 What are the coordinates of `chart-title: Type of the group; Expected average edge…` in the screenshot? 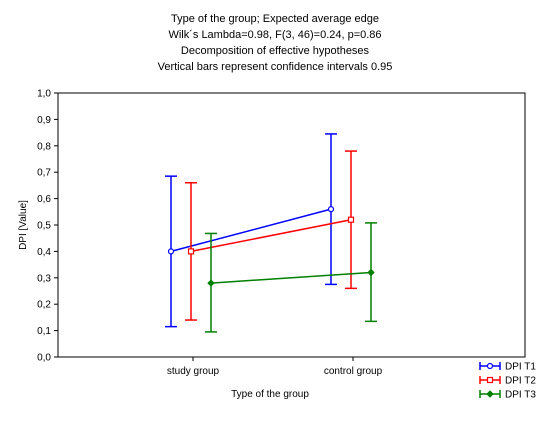 It's located at (275, 43).